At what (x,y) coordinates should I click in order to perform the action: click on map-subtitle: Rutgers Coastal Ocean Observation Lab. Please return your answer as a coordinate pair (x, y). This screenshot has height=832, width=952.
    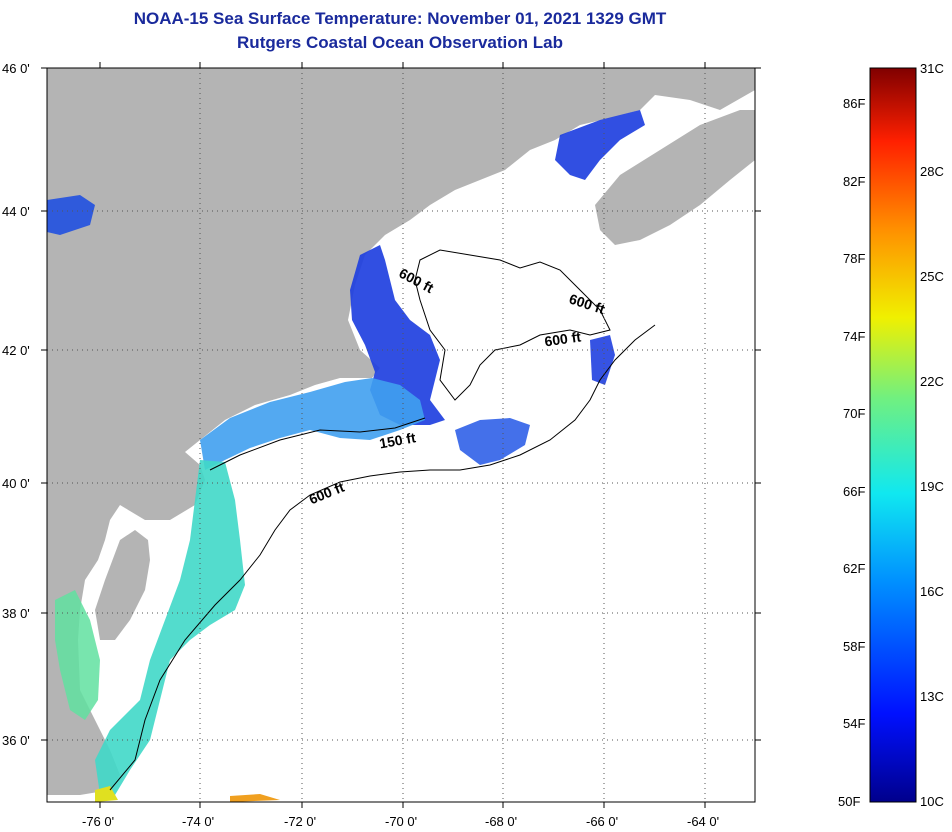
    Looking at the image, I should click on (400, 42).